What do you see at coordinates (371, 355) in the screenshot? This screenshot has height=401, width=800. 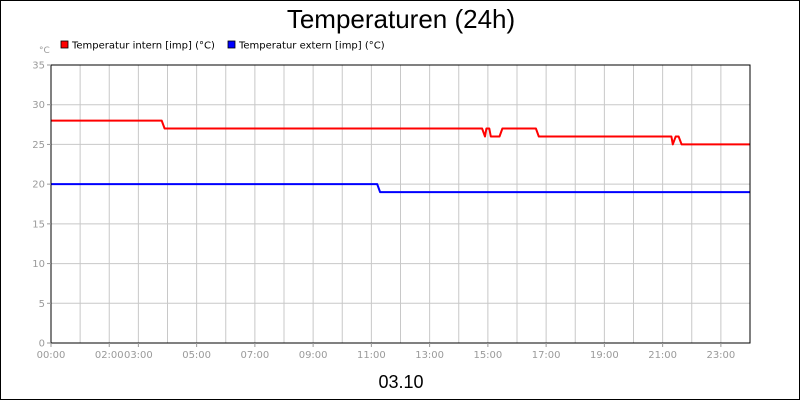 I see `x-tick-label: 11:00` at bounding box center [371, 355].